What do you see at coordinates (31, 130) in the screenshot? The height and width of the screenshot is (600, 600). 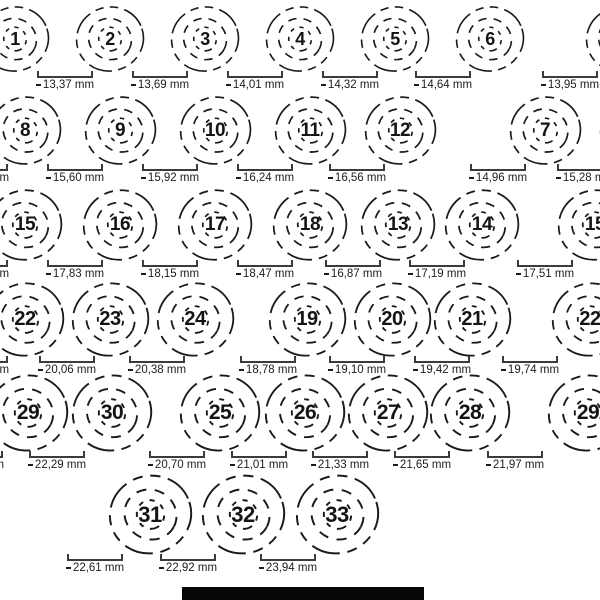 I see `ring-cell: 8` at bounding box center [31, 130].